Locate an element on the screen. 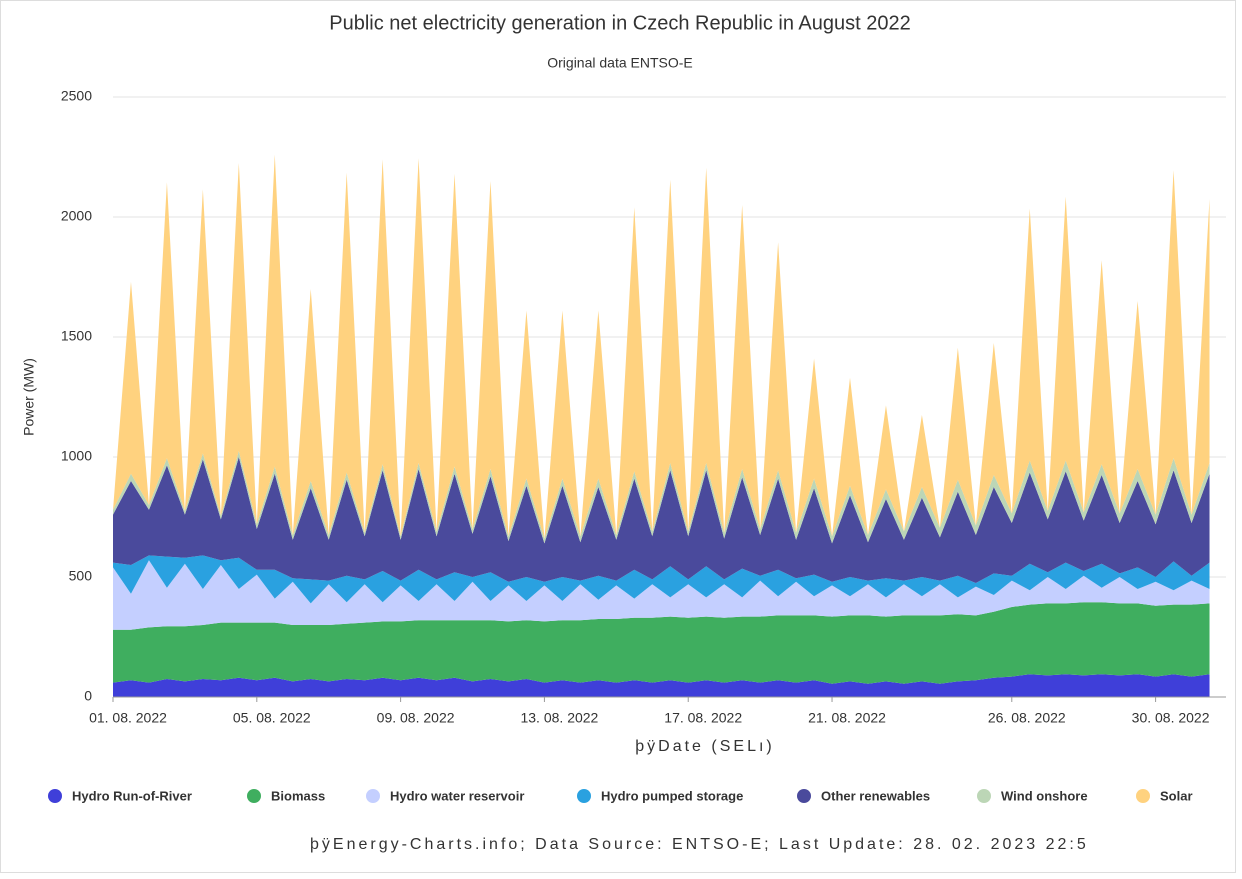 This screenshot has height=879, width=1242. legend-label: Hydro Run-of-River is located at coordinates (132, 795).